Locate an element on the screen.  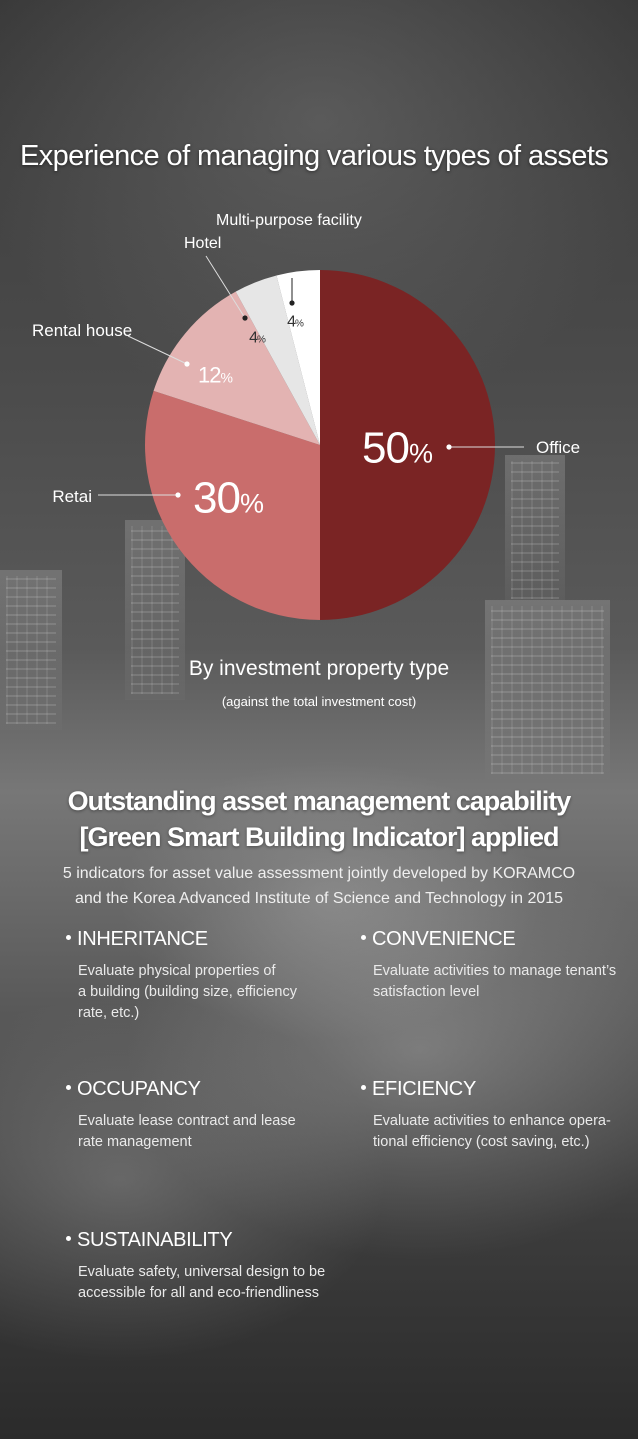
indicator-line: satisfaction level is located at coordinates (426, 992).